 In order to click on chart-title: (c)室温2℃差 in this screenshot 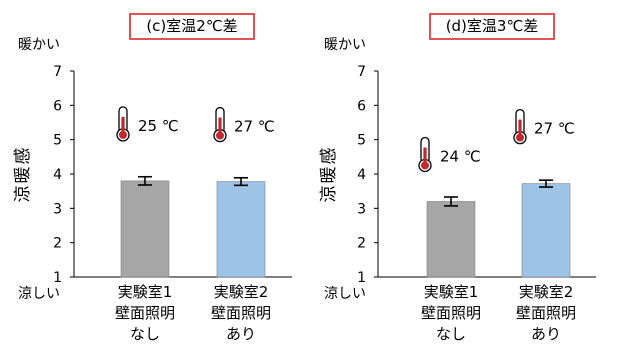, I will do `click(191, 26)`.